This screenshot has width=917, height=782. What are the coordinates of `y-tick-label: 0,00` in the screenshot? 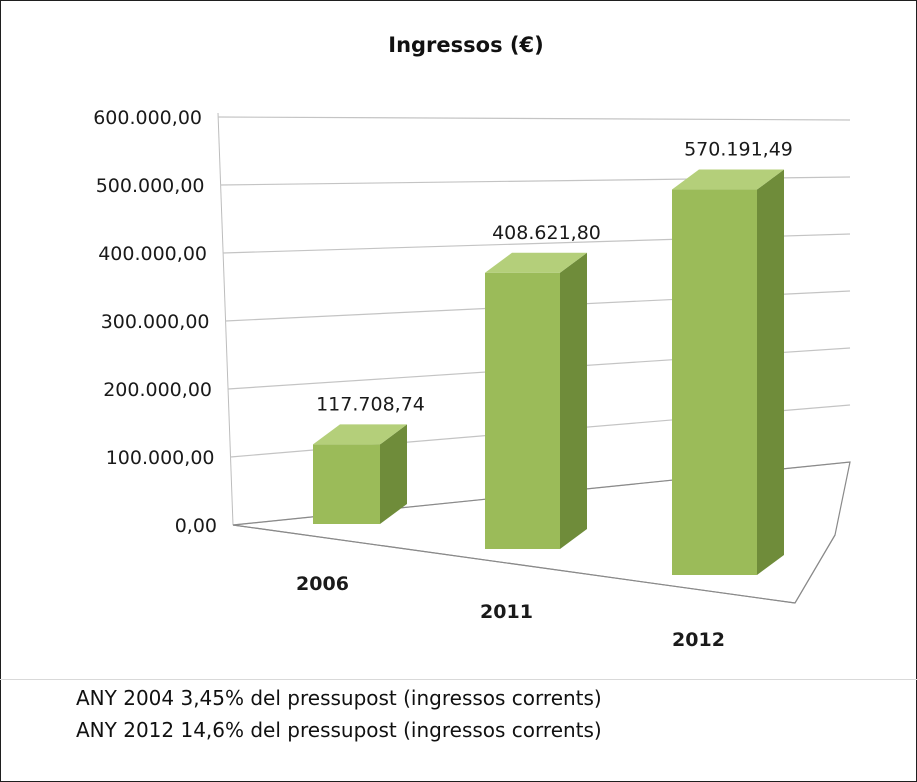 It's located at (196, 526).